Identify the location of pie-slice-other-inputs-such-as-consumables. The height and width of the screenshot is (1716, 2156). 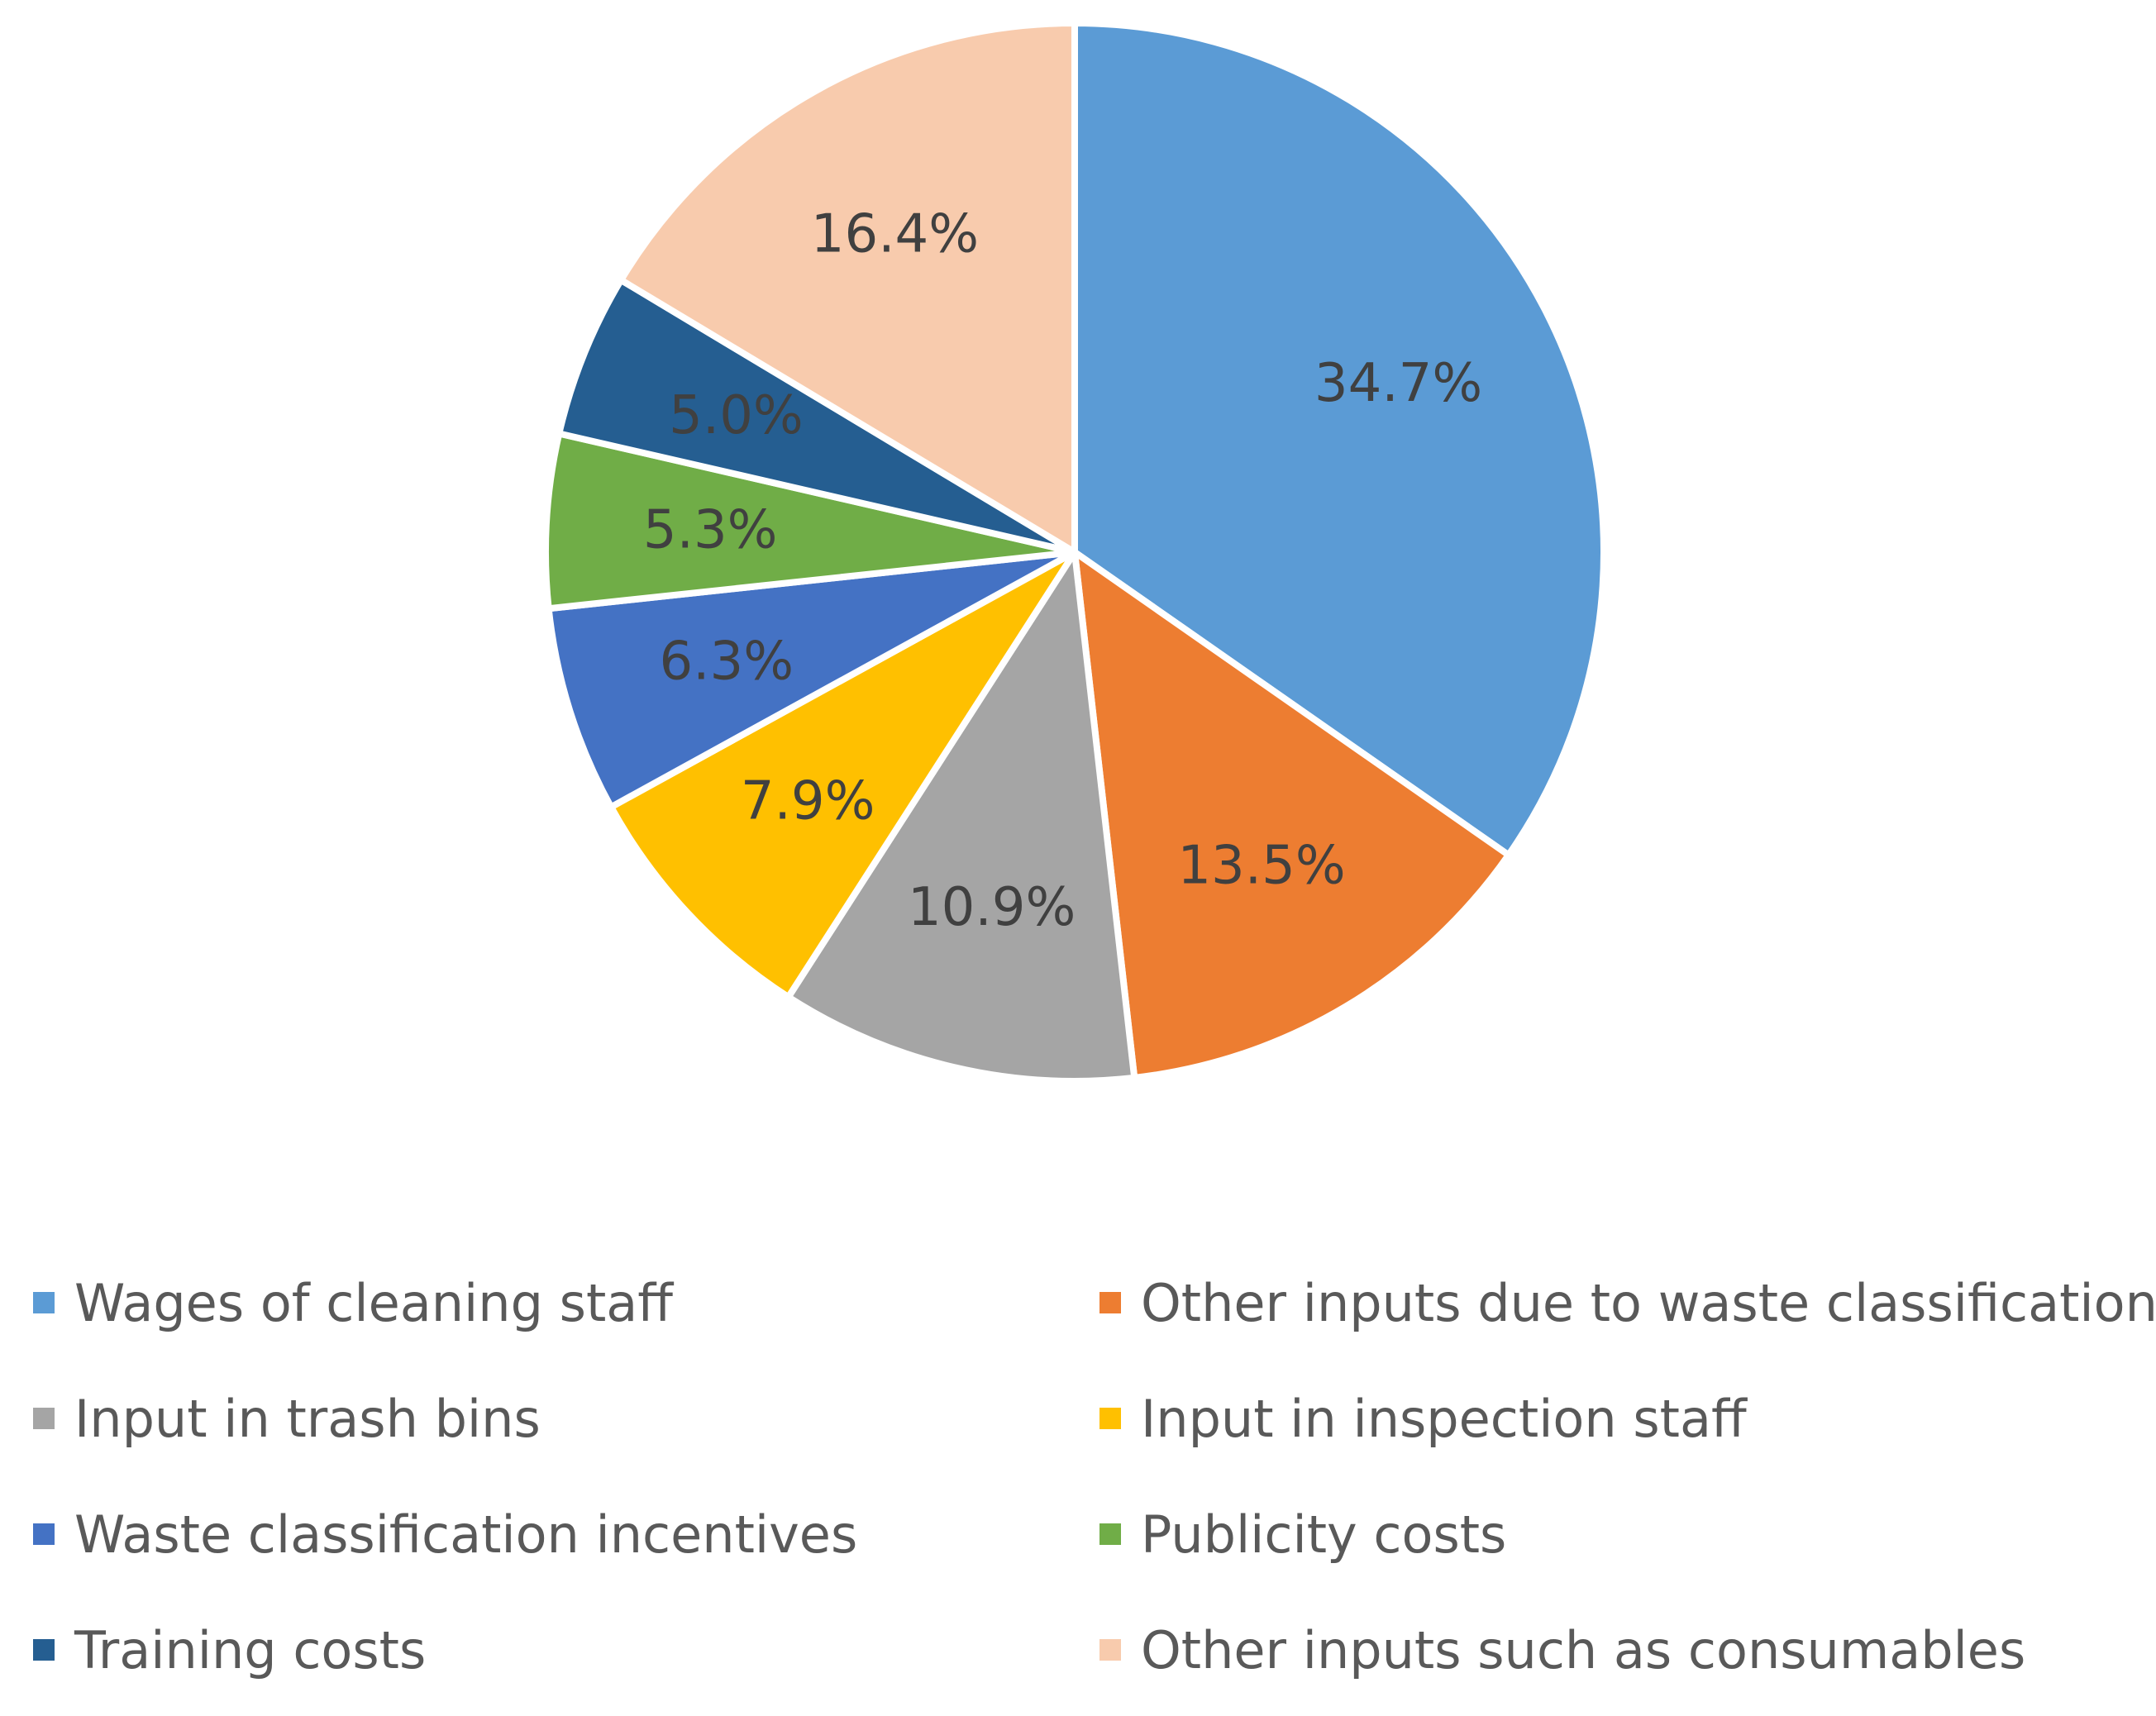
(848, 287).